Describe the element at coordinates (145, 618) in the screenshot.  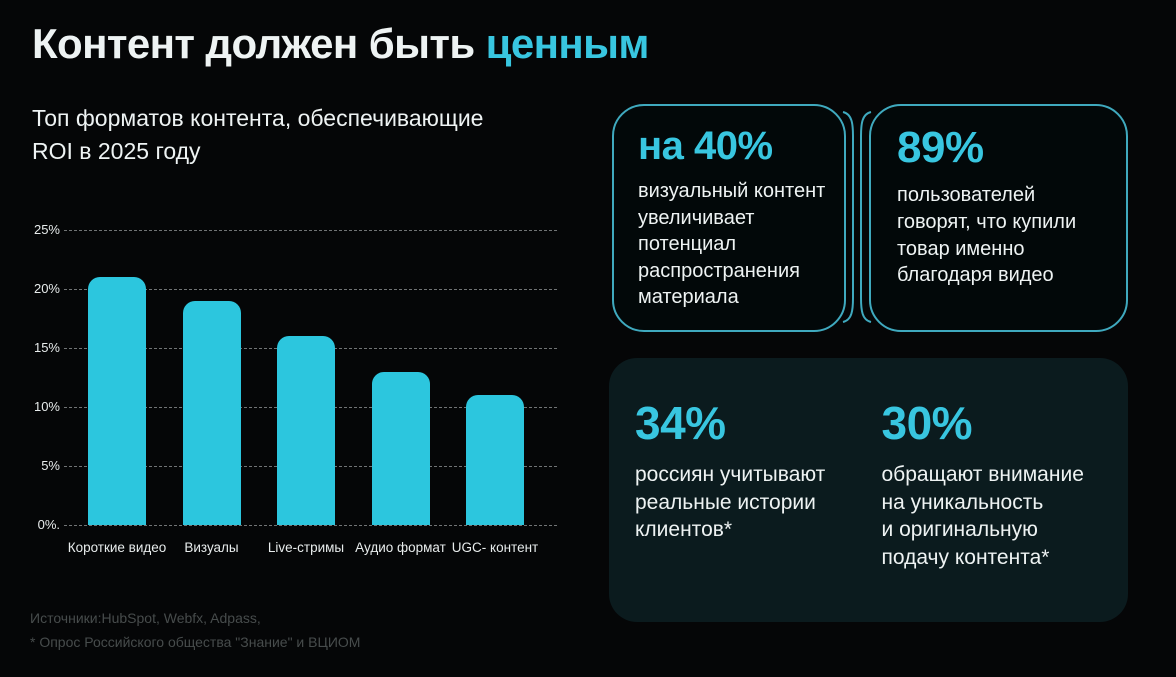
I see `sources-line-1: Источники:HubSpot, Webfx, Adpass,` at that location.